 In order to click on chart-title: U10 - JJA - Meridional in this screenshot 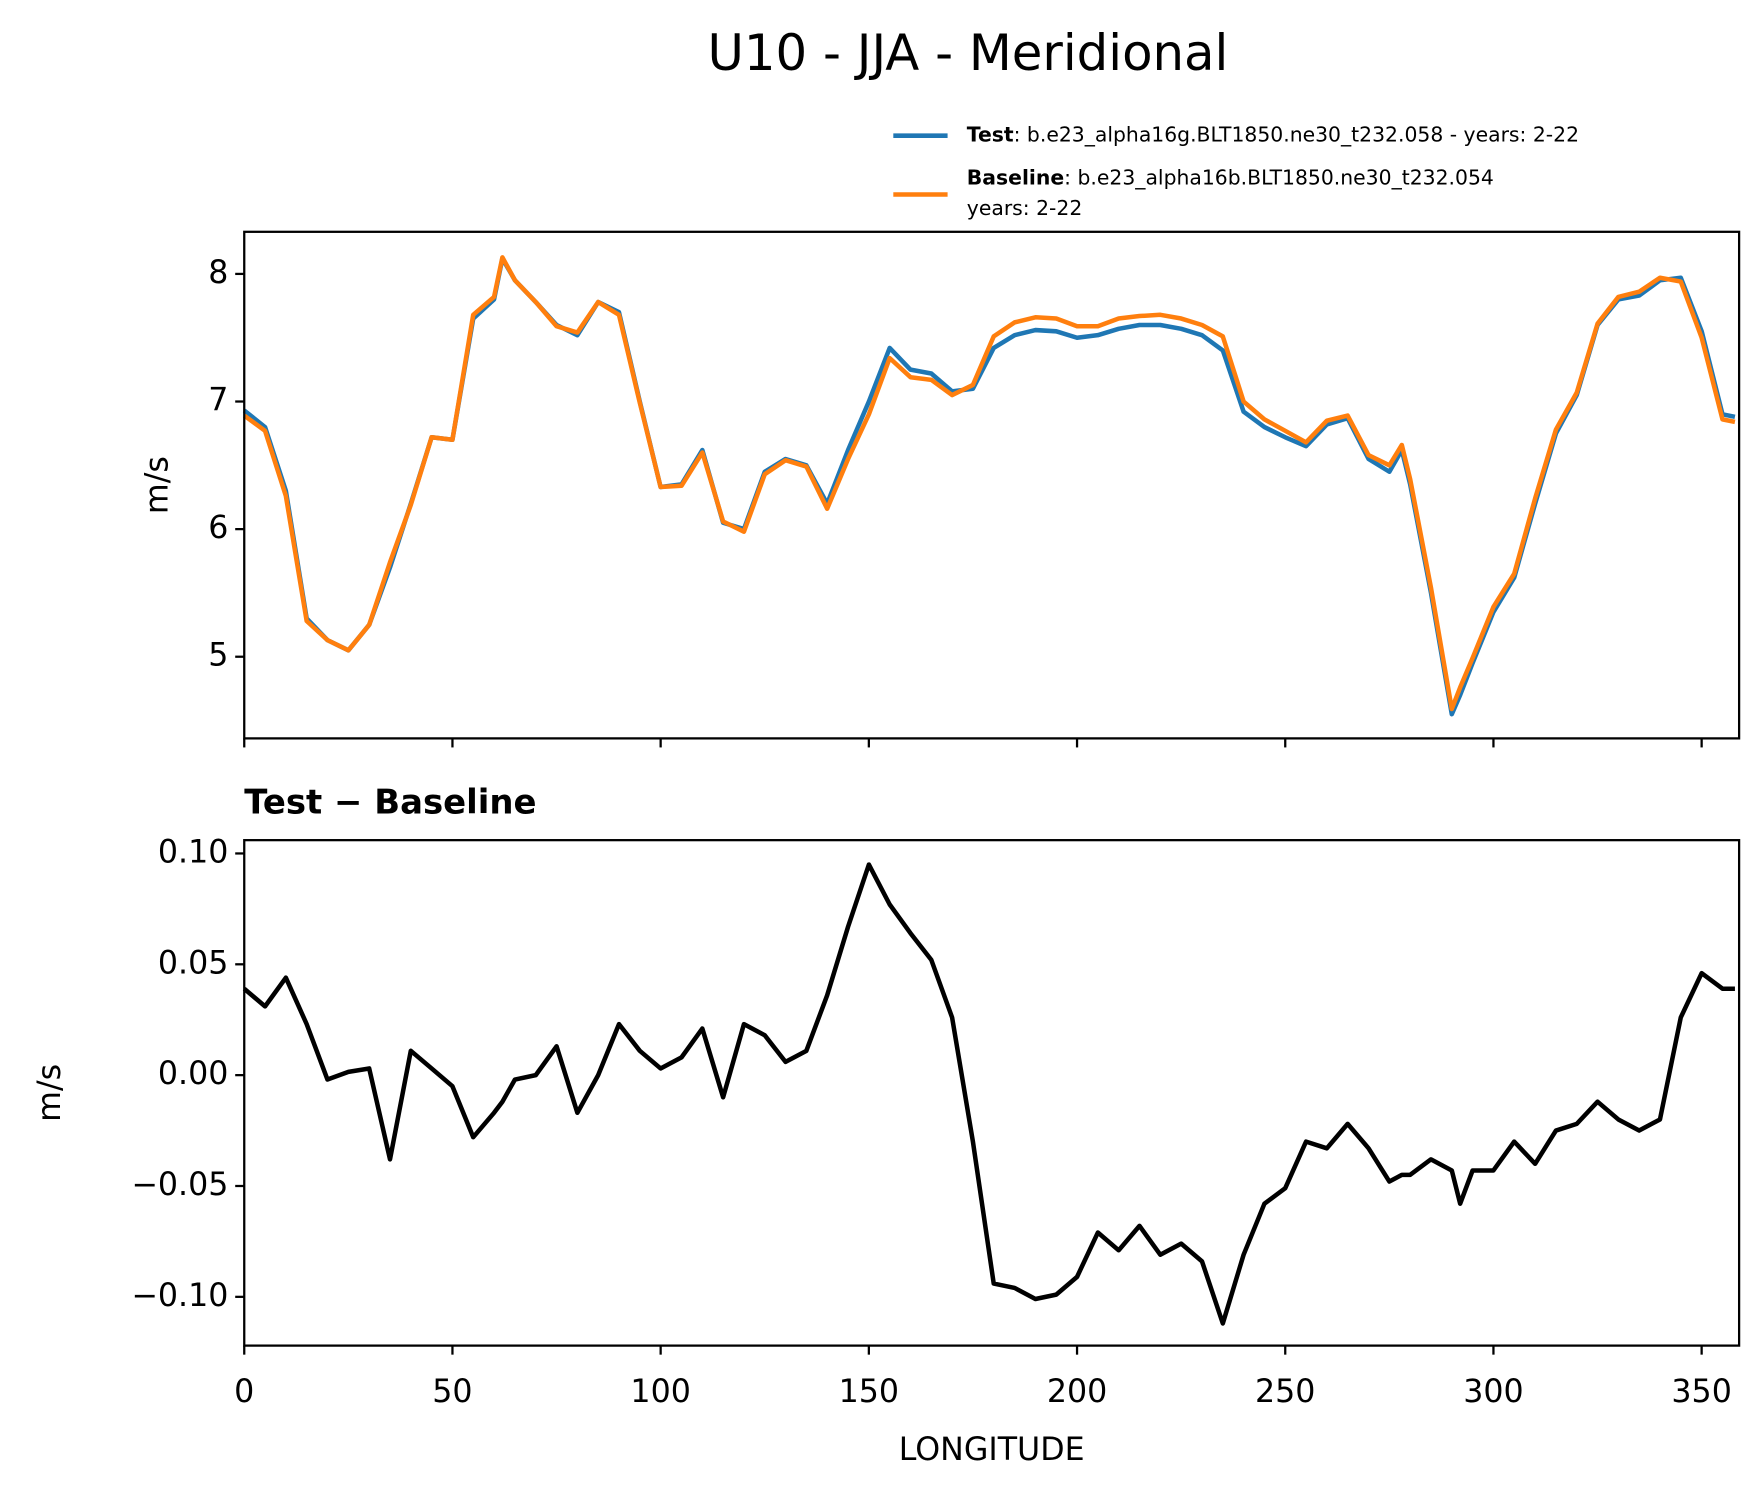, I will do `click(968, 53)`.